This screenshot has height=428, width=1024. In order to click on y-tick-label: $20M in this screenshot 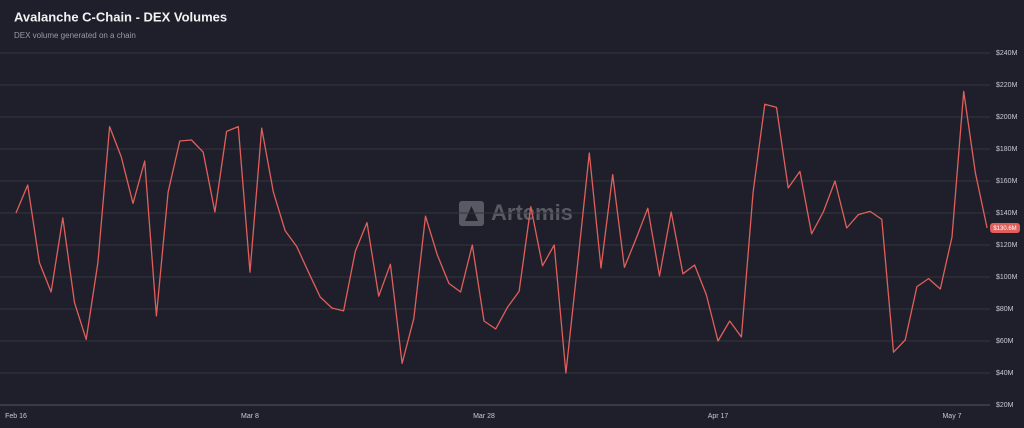, I will do `click(1005, 405)`.